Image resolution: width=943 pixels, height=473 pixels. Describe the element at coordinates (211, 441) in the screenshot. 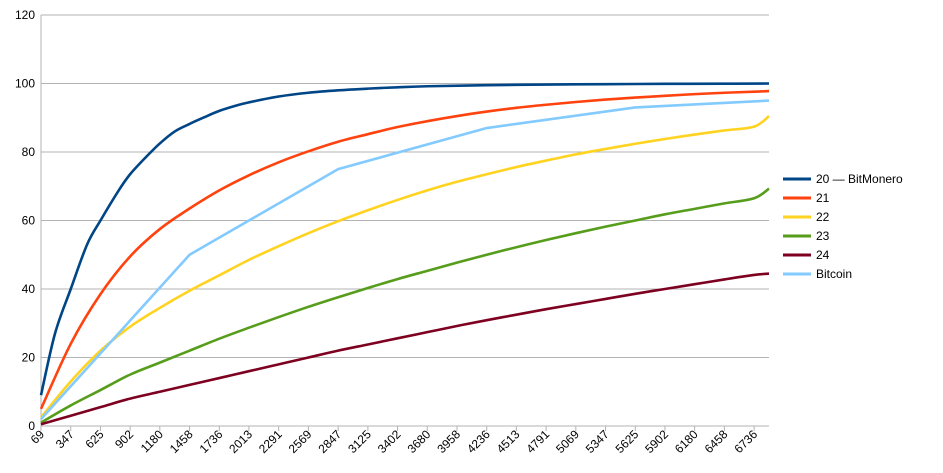

I see `x-tick-label: 1736` at that location.